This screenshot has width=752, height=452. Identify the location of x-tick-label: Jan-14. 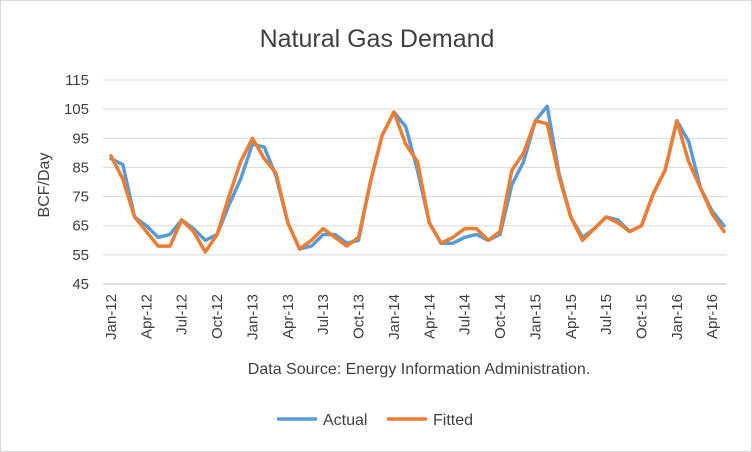
(394, 317).